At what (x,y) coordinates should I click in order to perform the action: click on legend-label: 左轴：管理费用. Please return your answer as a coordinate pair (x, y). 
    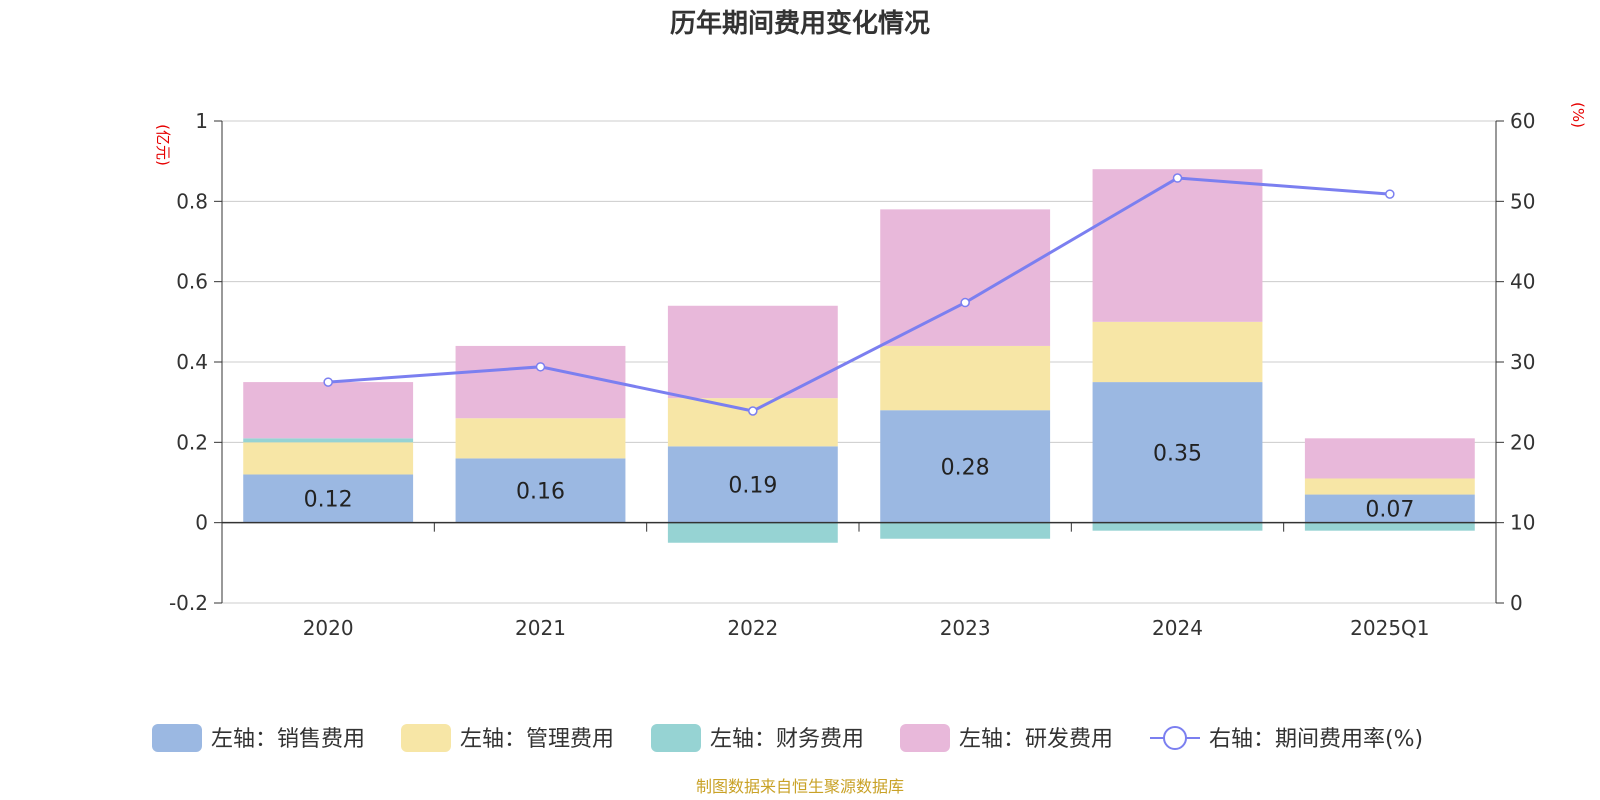
    Looking at the image, I should click on (537, 739).